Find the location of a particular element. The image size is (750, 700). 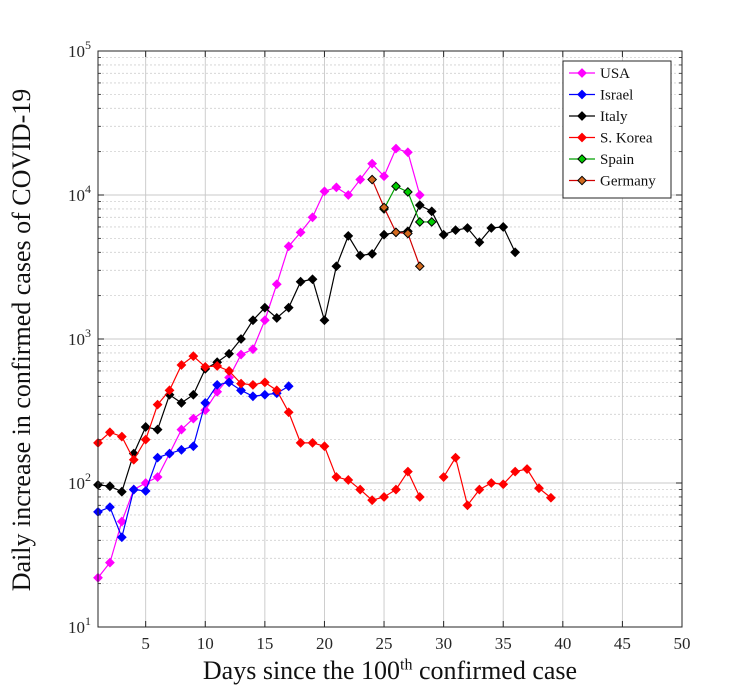

y-tick-label: 10¹ is located at coordinates (79, 625).